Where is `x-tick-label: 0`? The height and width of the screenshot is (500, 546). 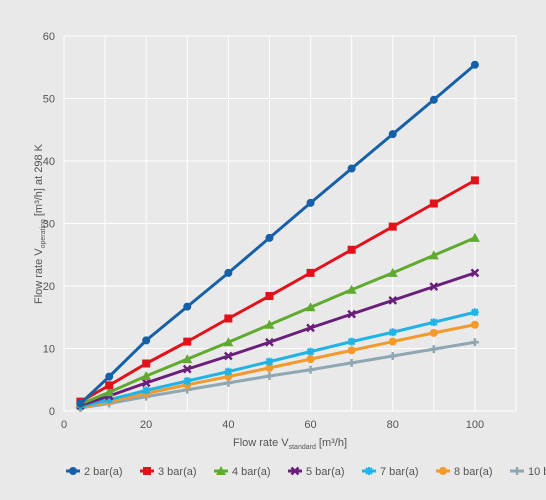
x-tick-label: 0 is located at coordinates (64, 425).